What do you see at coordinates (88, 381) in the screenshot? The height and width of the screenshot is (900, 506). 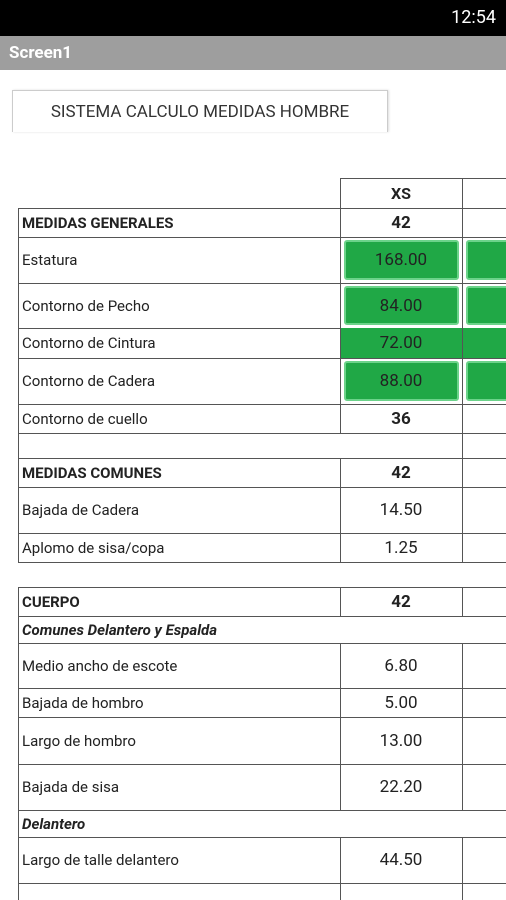 I see `row-label: Contorno de Cadera` at bounding box center [88, 381].